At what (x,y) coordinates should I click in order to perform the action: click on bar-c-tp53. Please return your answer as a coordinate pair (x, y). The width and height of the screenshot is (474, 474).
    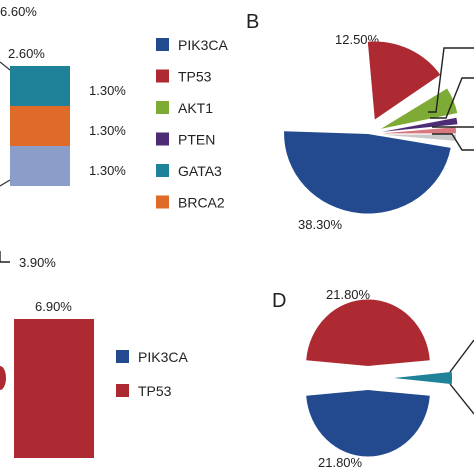
    Looking at the image, I should click on (54, 388).